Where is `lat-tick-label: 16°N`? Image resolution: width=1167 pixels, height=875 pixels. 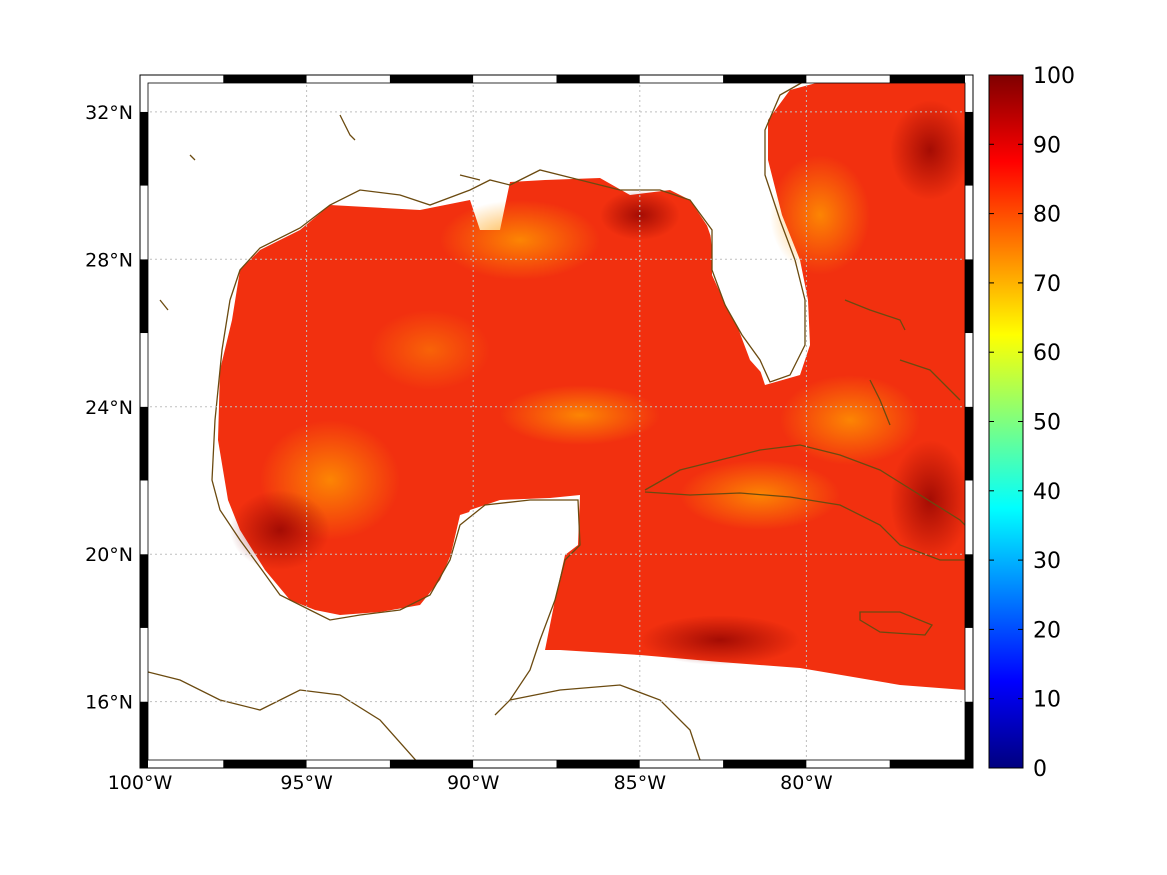
lat-tick-label: 16°N is located at coordinates (109, 703).